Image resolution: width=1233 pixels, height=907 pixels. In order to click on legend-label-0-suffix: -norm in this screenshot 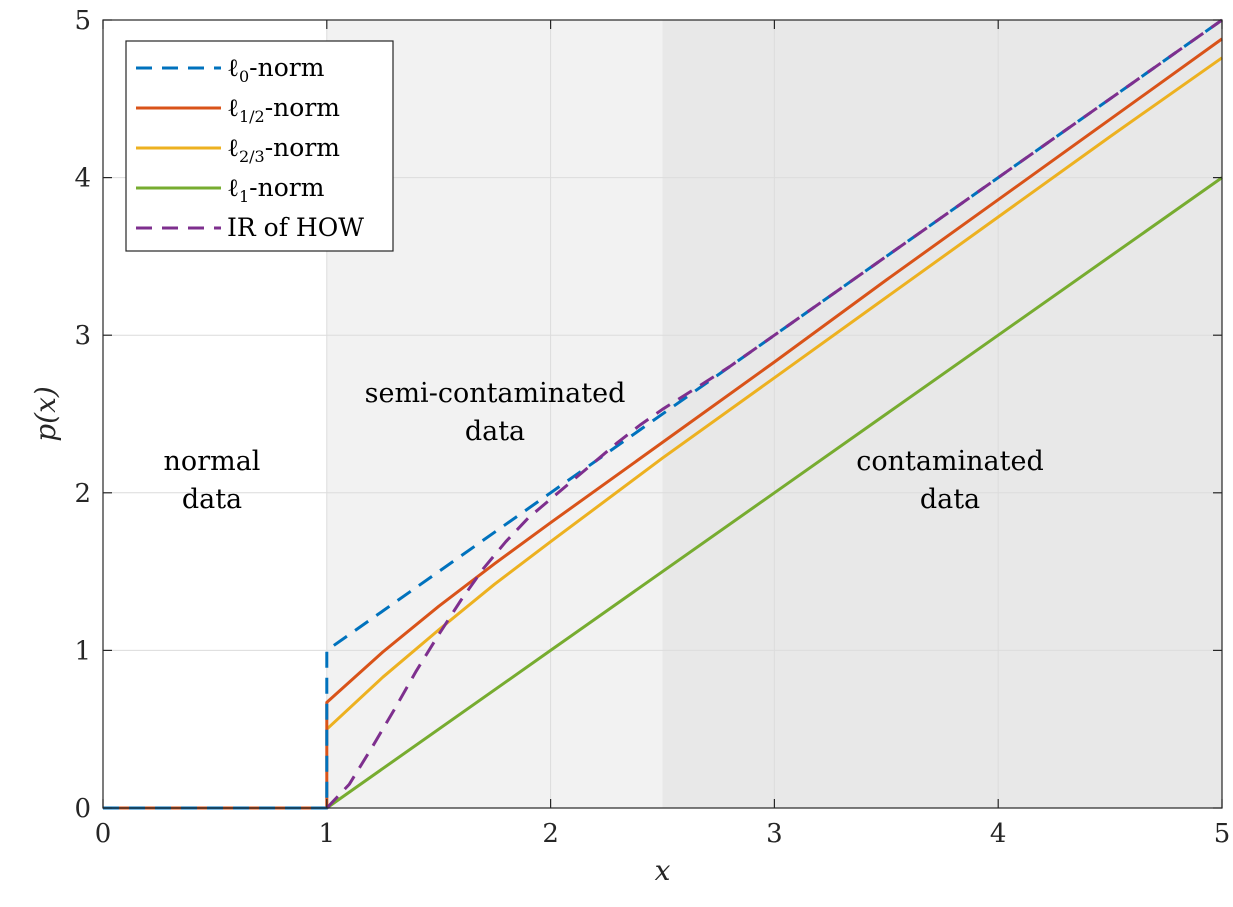, I will do `click(287, 67)`.